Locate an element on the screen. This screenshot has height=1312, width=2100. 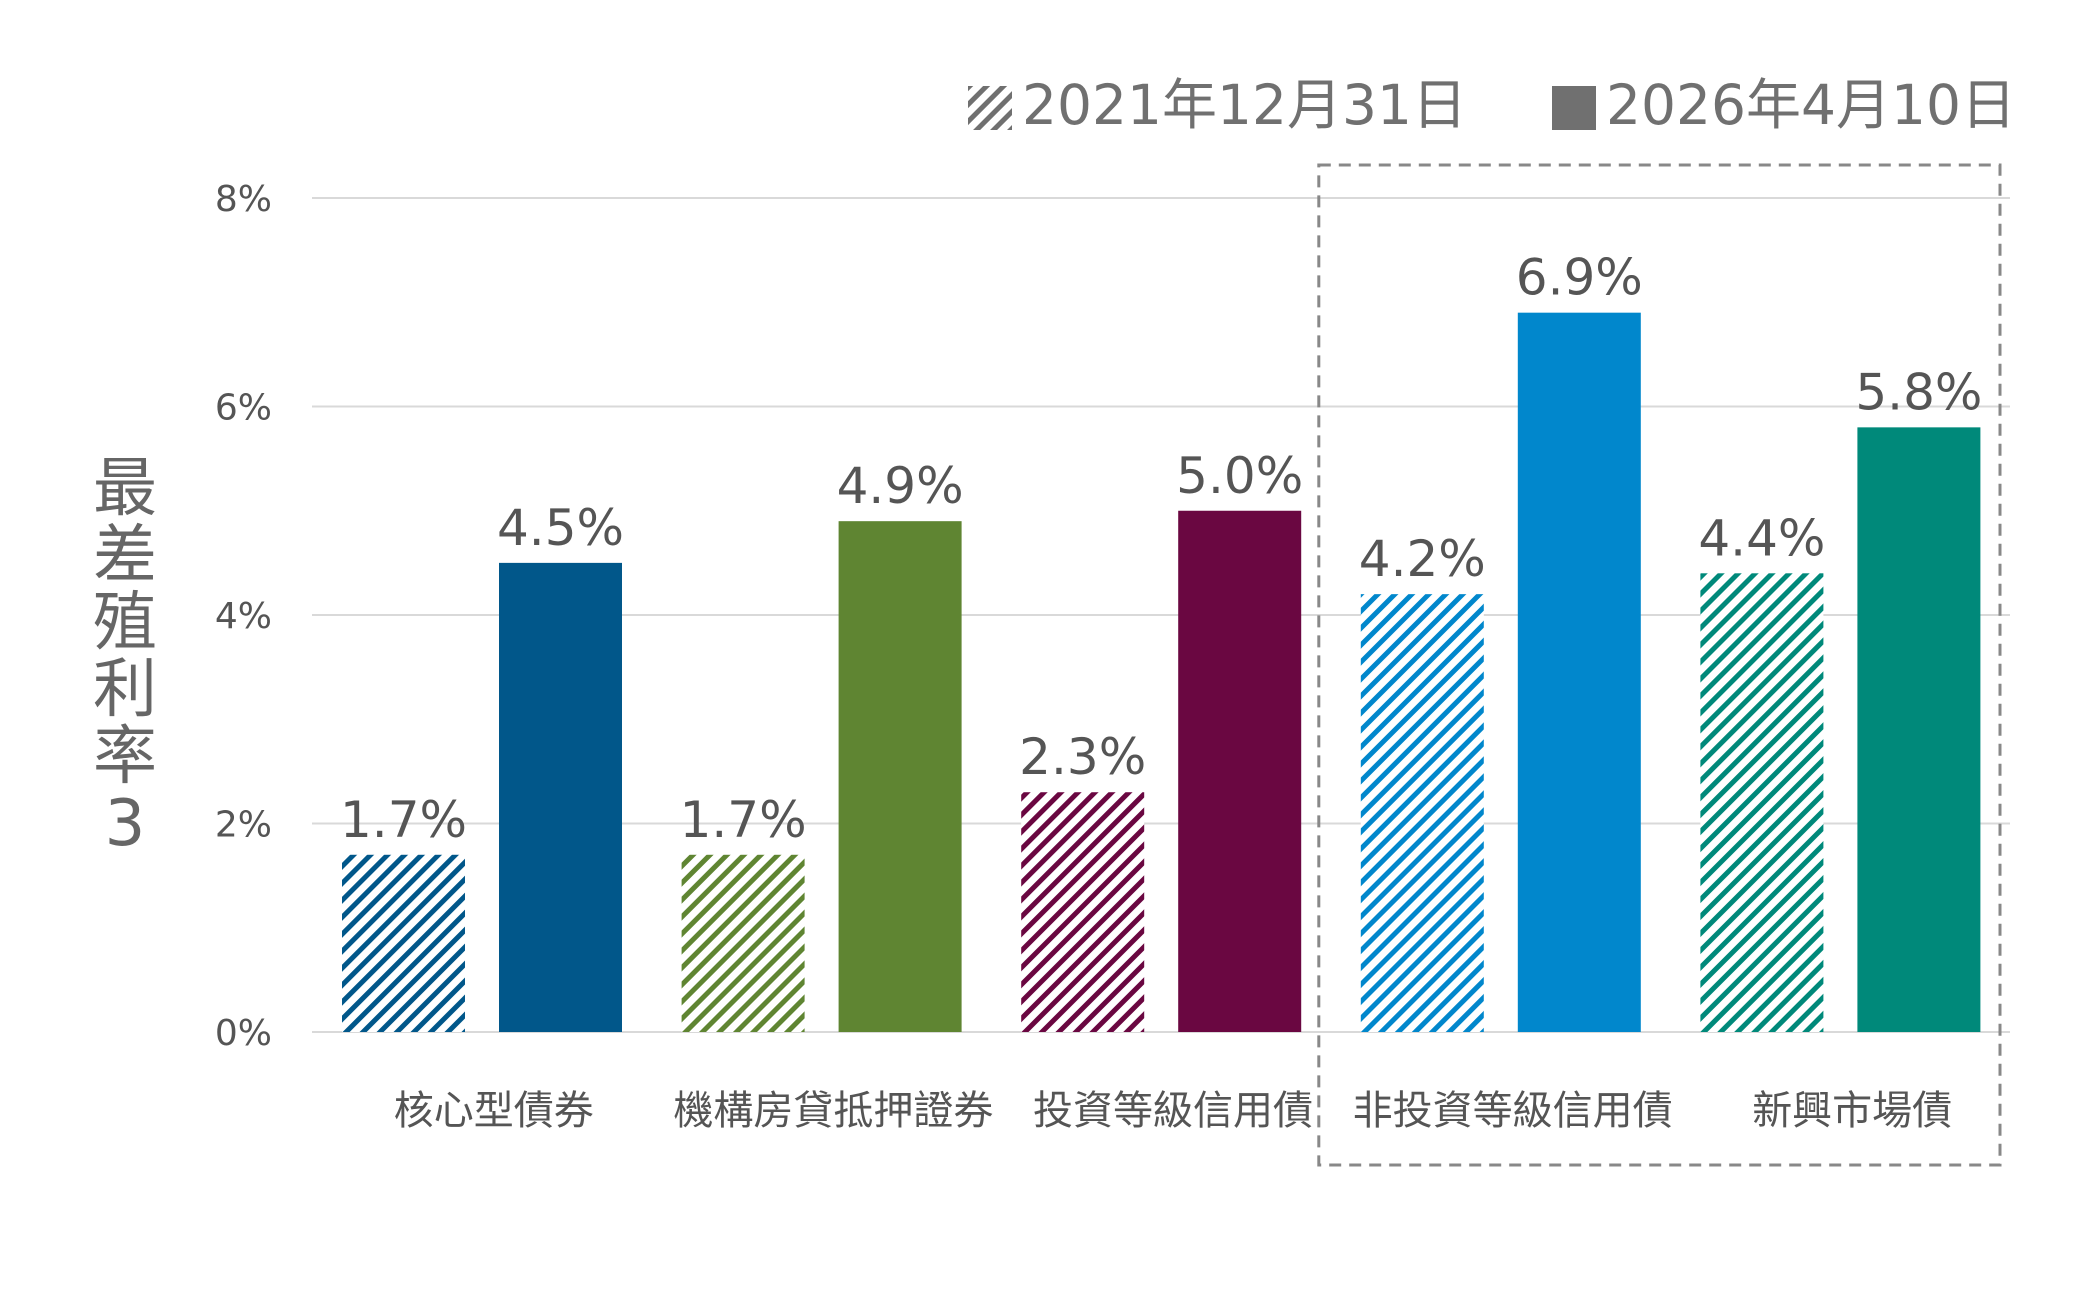
category-label: 非投資等級信用債 is located at coordinates (1513, 1111).